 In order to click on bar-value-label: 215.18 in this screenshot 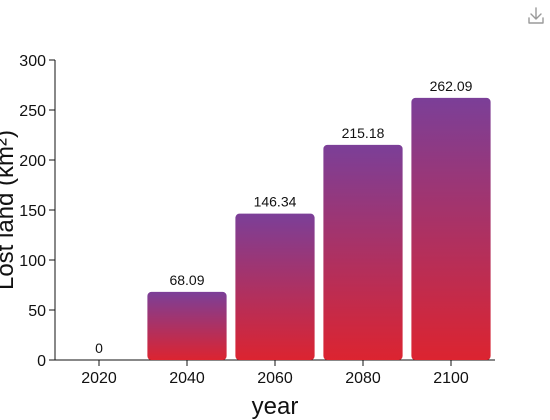, I will do `click(363, 133)`.